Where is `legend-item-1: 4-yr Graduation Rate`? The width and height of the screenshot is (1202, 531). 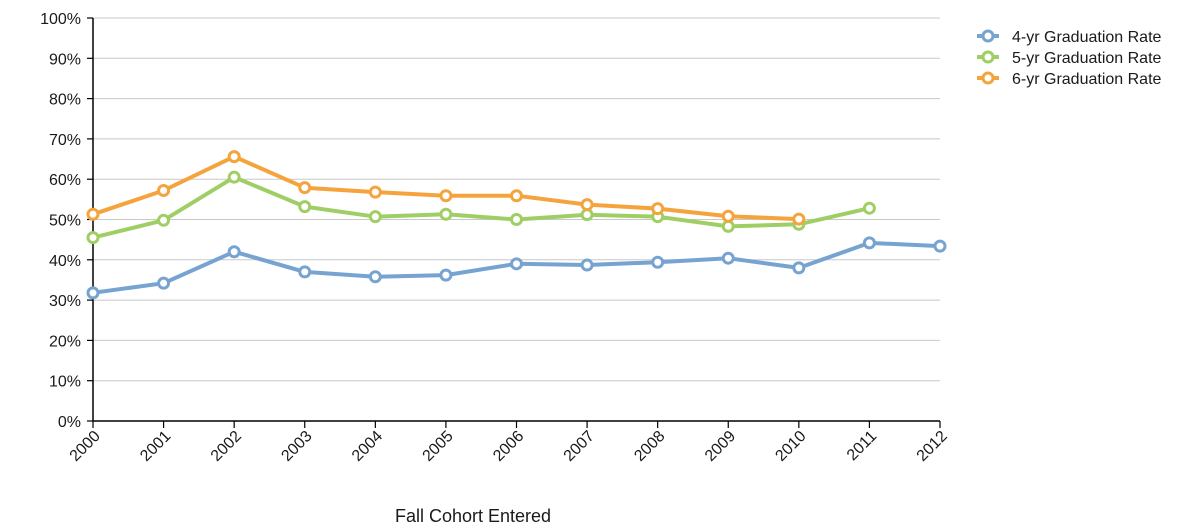
legend-item-1: 4-yr Graduation Rate is located at coordinates (1069, 37).